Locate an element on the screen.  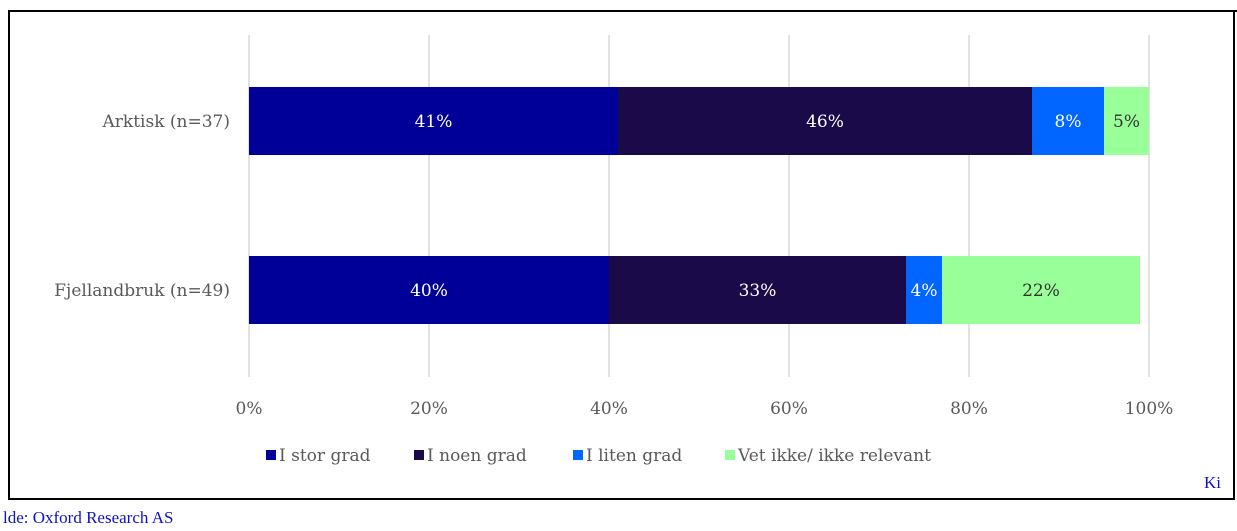
legend-label: I stor grad is located at coordinates (325, 456).